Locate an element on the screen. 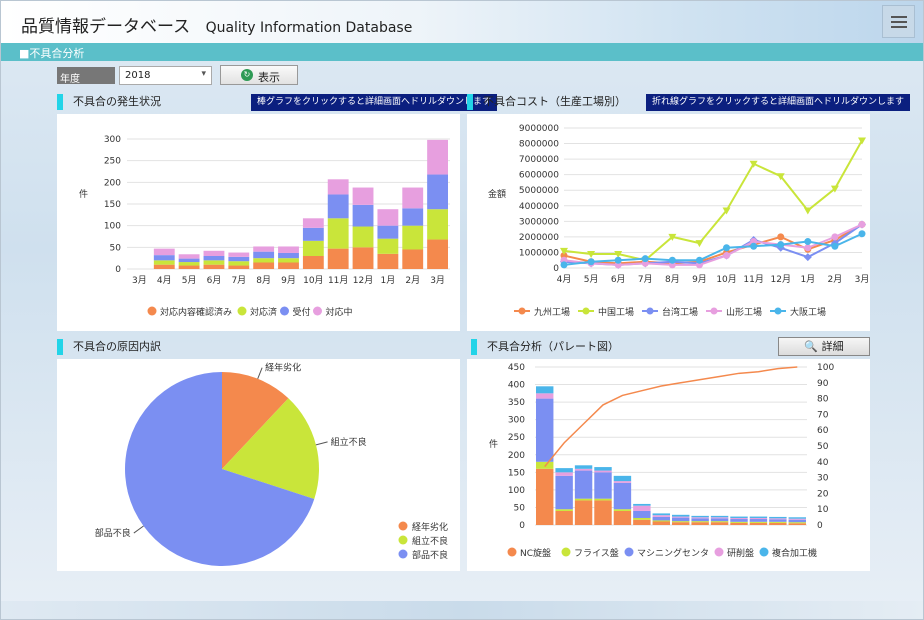  legend-label: 組立不良 is located at coordinates (430, 541).